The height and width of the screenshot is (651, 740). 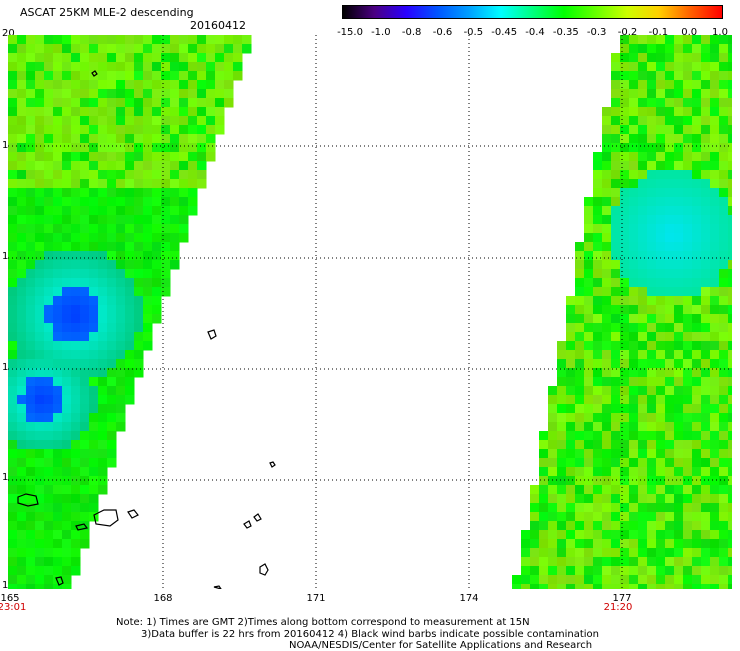 What do you see at coordinates (257, 517) in the screenshot?
I see `island` at bounding box center [257, 517].